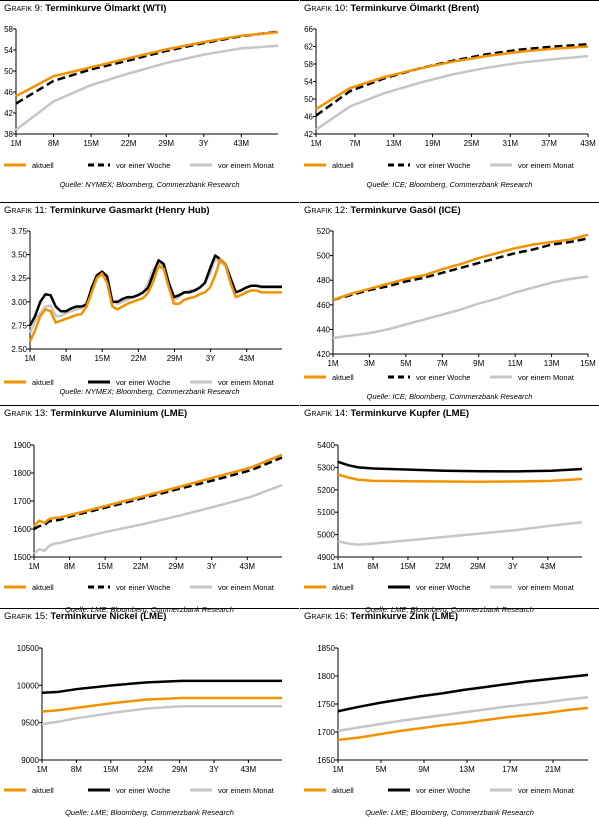 The height and width of the screenshot is (817, 599). Describe the element at coordinates (549, 143) in the screenshot. I see `x-tick-label: 37M` at that location.